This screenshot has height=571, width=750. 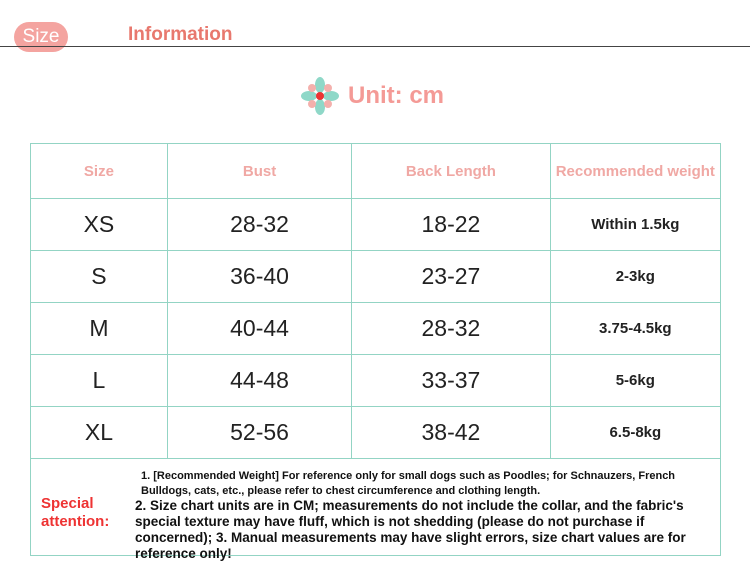 What do you see at coordinates (451, 380) in the screenshot?
I see `cell: 33-37` at bounding box center [451, 380].